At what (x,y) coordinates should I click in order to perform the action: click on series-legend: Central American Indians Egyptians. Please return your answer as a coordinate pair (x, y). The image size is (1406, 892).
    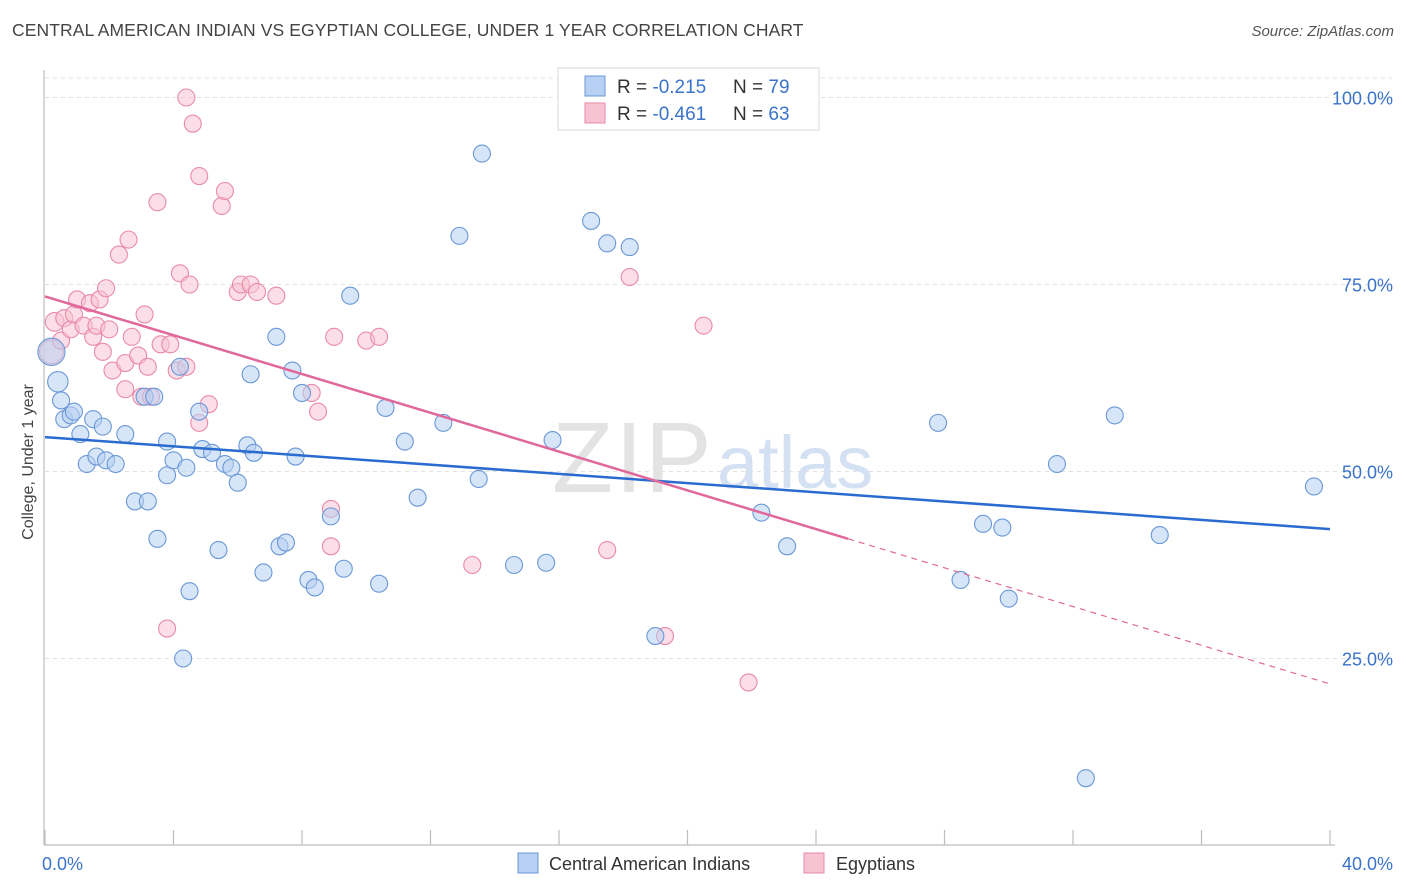
    Looking at the image, I should click on (716, 863).